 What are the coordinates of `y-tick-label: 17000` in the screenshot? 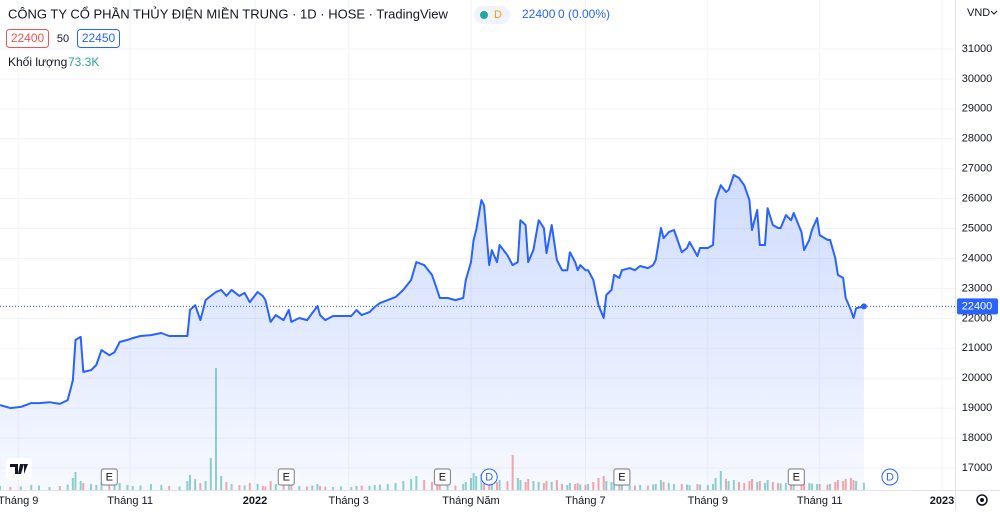 It's located at (977, 468).